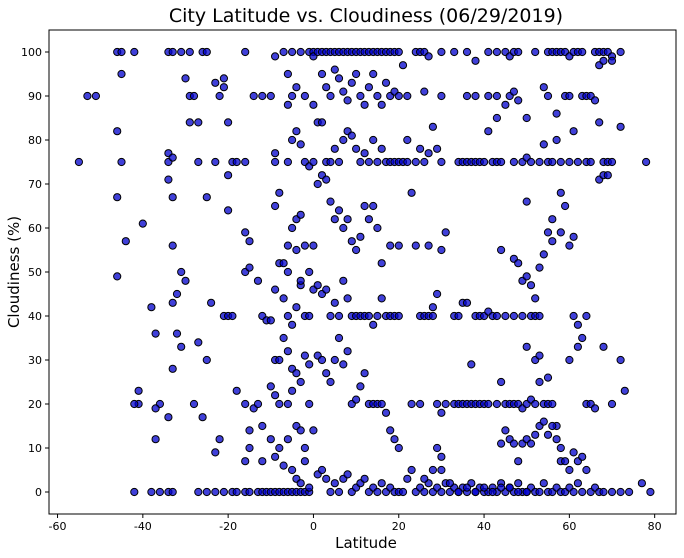 The image size is (684, 558). What do you see at coordinates (38, 492) in the screenshot?
I see `y-tick-label: 0` at bounding box center [38, 492].